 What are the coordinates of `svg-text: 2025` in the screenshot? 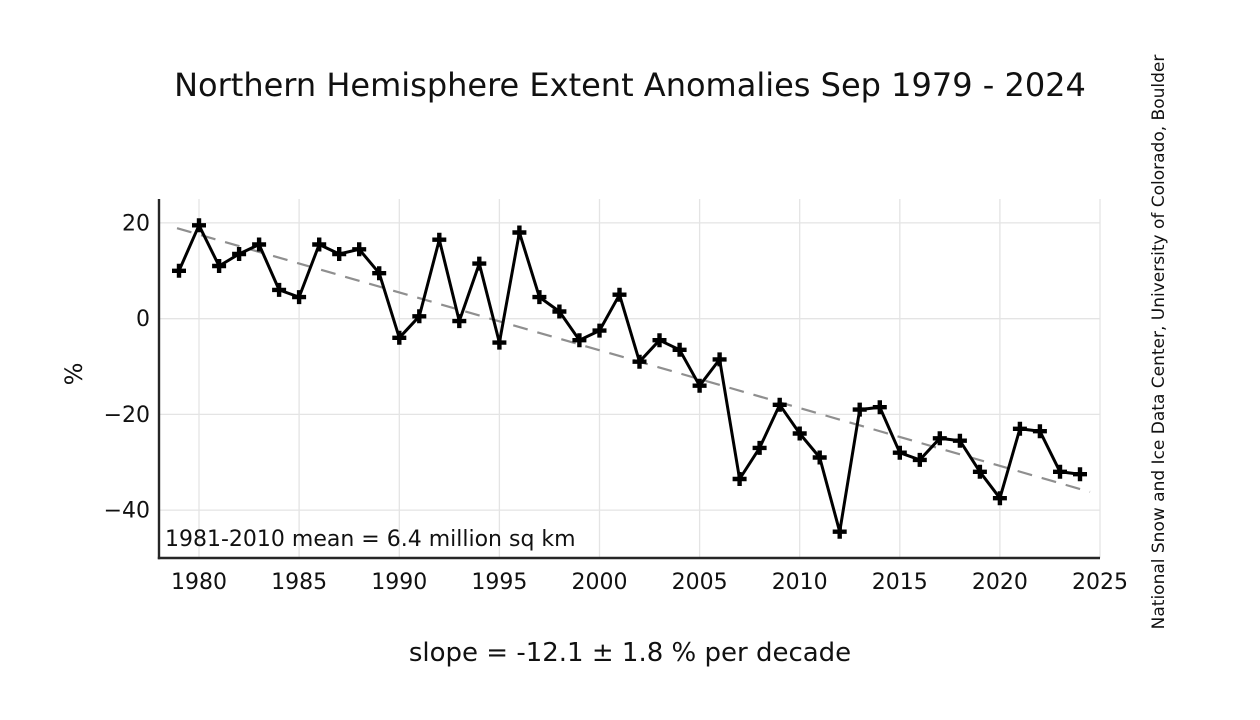 It's located at (1100, 582).